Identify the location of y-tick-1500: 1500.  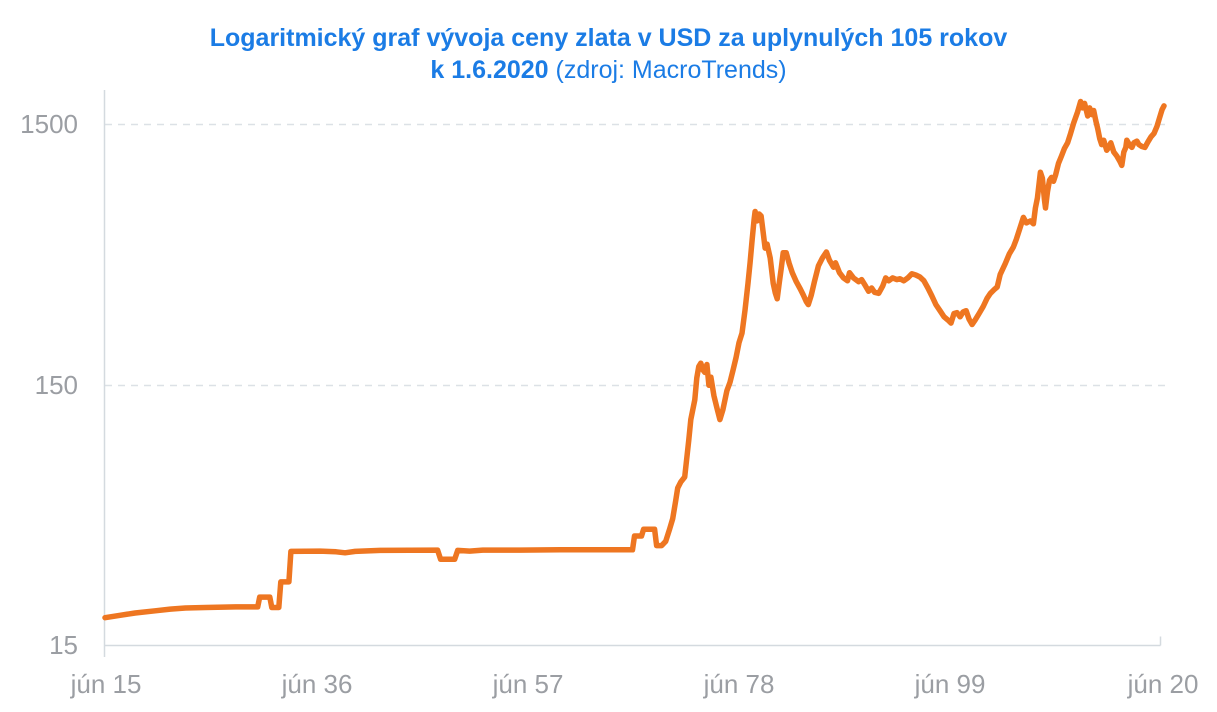
(49, 124).